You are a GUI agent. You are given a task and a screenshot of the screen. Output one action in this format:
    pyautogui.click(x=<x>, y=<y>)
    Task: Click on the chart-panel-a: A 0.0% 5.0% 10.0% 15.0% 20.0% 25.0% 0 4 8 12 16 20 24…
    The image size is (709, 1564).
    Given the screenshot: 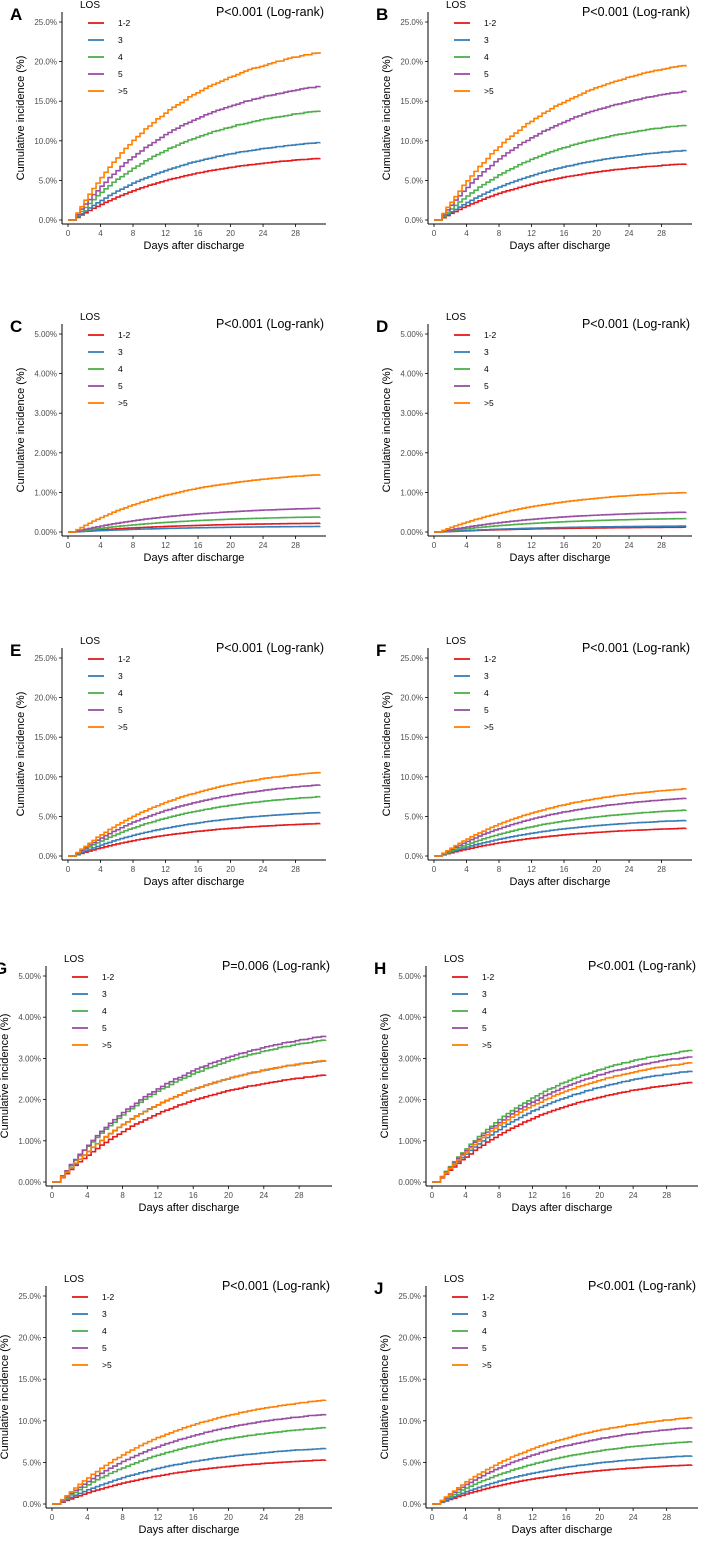 What is the action you would take?
    pyautogui.click(x=168, y=126)
    